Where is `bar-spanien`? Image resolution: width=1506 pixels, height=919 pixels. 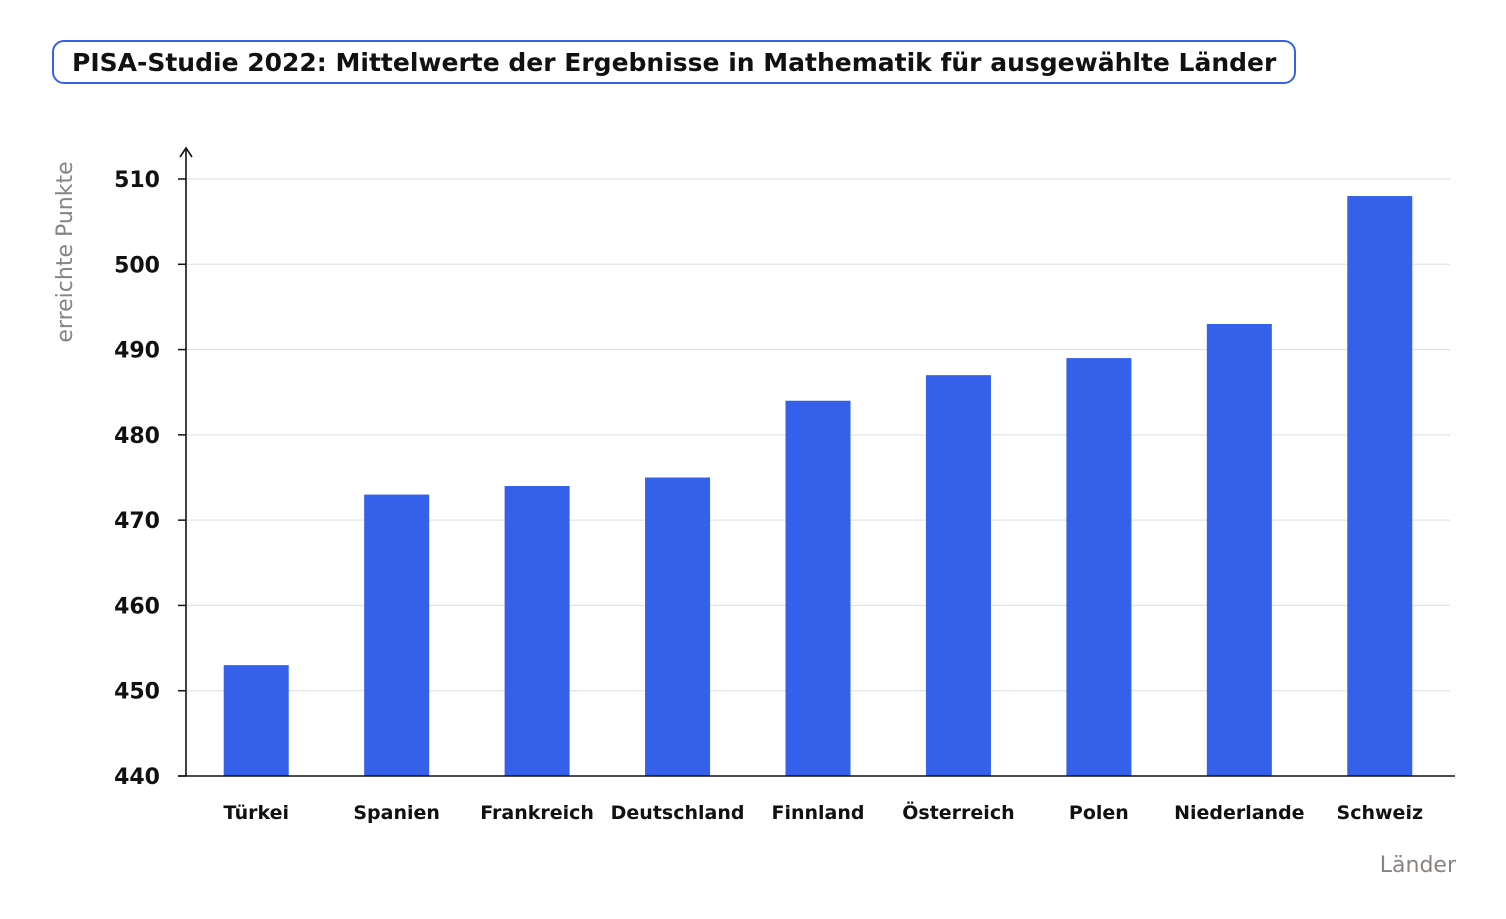
bar-spanien is located at coordinates (397, 635).